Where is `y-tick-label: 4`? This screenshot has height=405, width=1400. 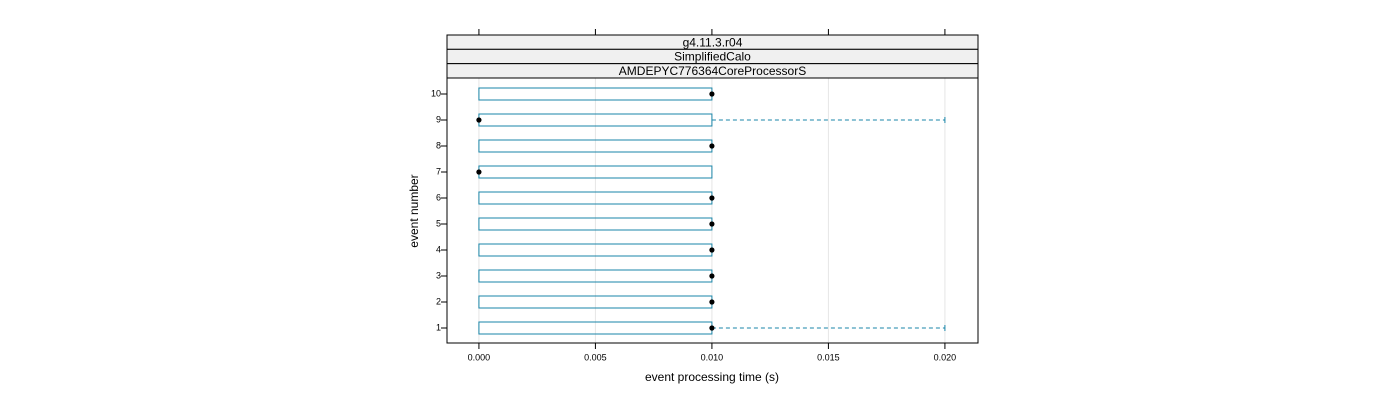
y-tick-label: 4 is located at coordinates (438, 249).